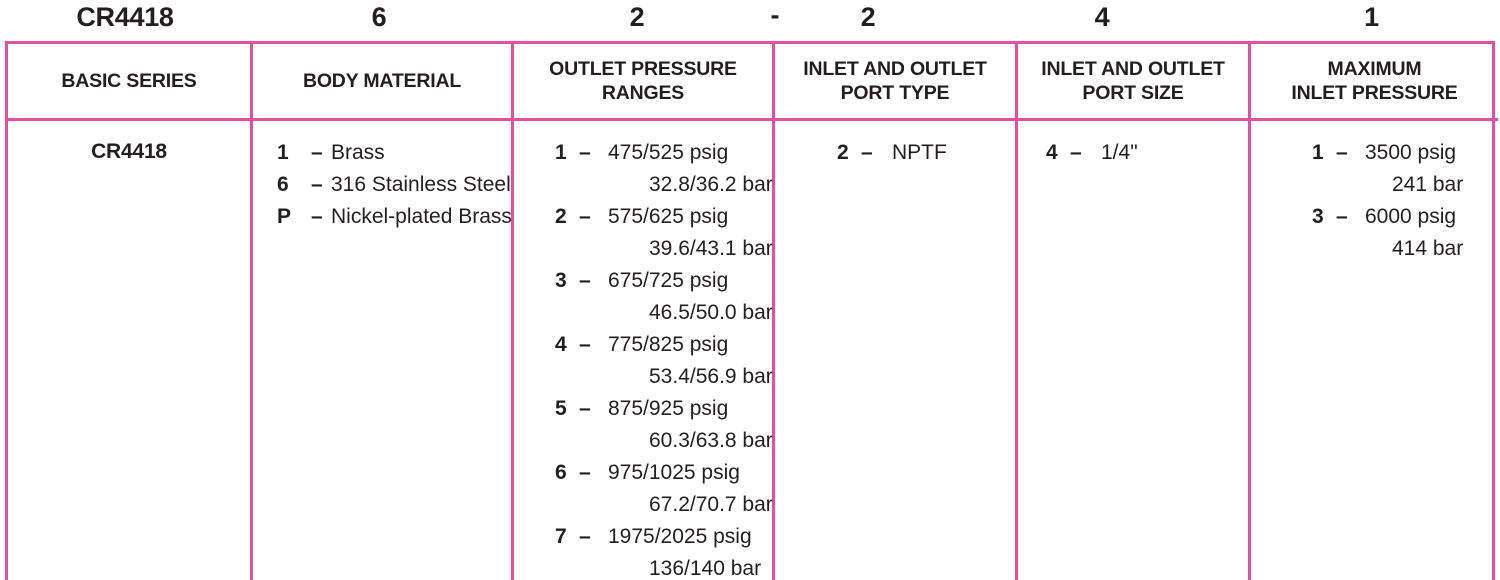  Describe the element at coordinates (711, 248) in the screenshot. I see `option-sublabel: 39.6/43.1 bar` at that location.